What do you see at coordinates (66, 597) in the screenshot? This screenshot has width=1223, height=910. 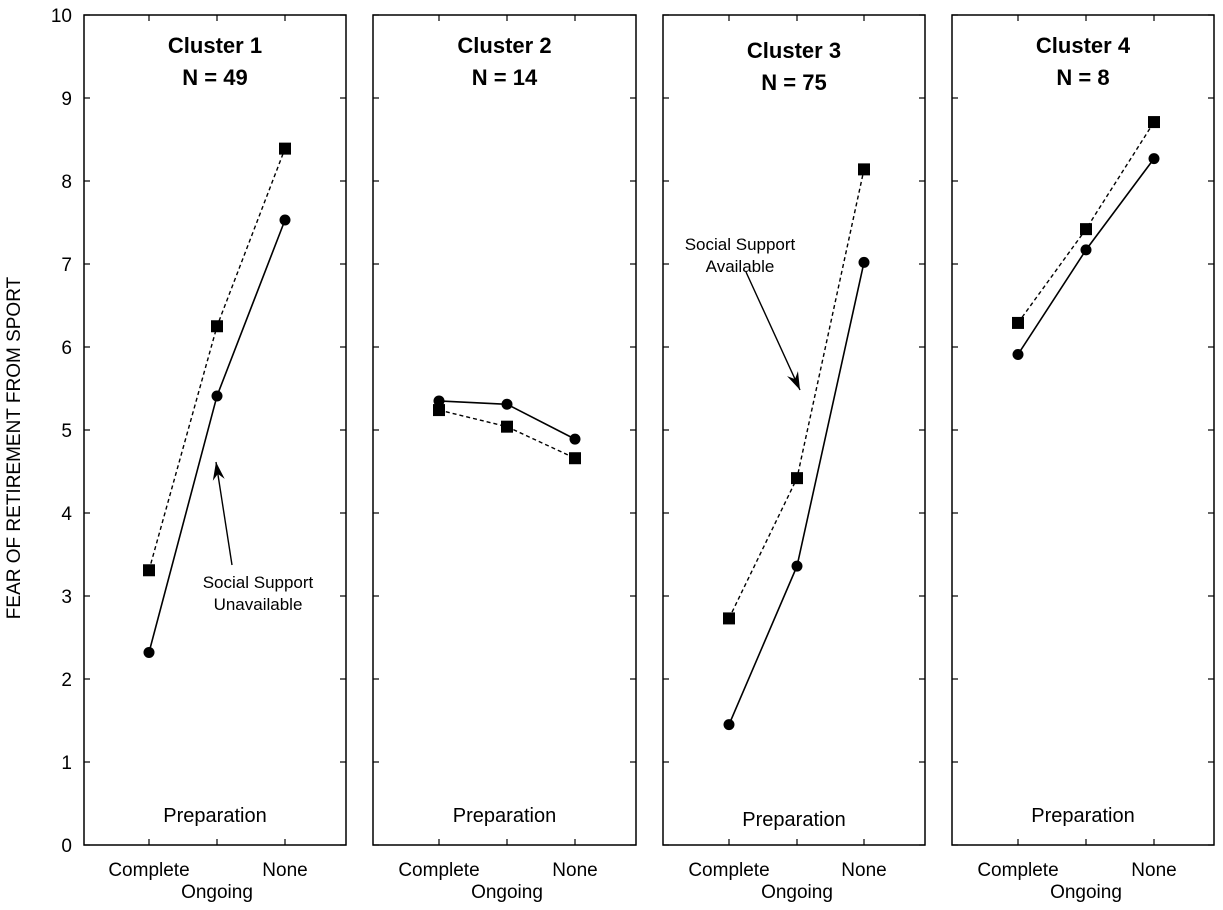 I see `y-tick-label: 3` at bounding box center [66, 597].